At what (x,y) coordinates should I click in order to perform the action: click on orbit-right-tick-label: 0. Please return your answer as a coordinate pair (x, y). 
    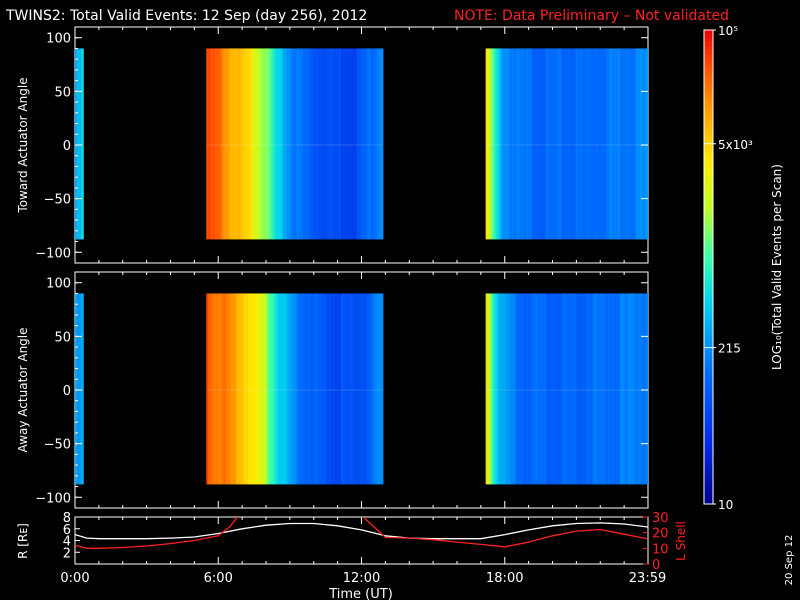
    Looking at the image, I should click on (656, 565).